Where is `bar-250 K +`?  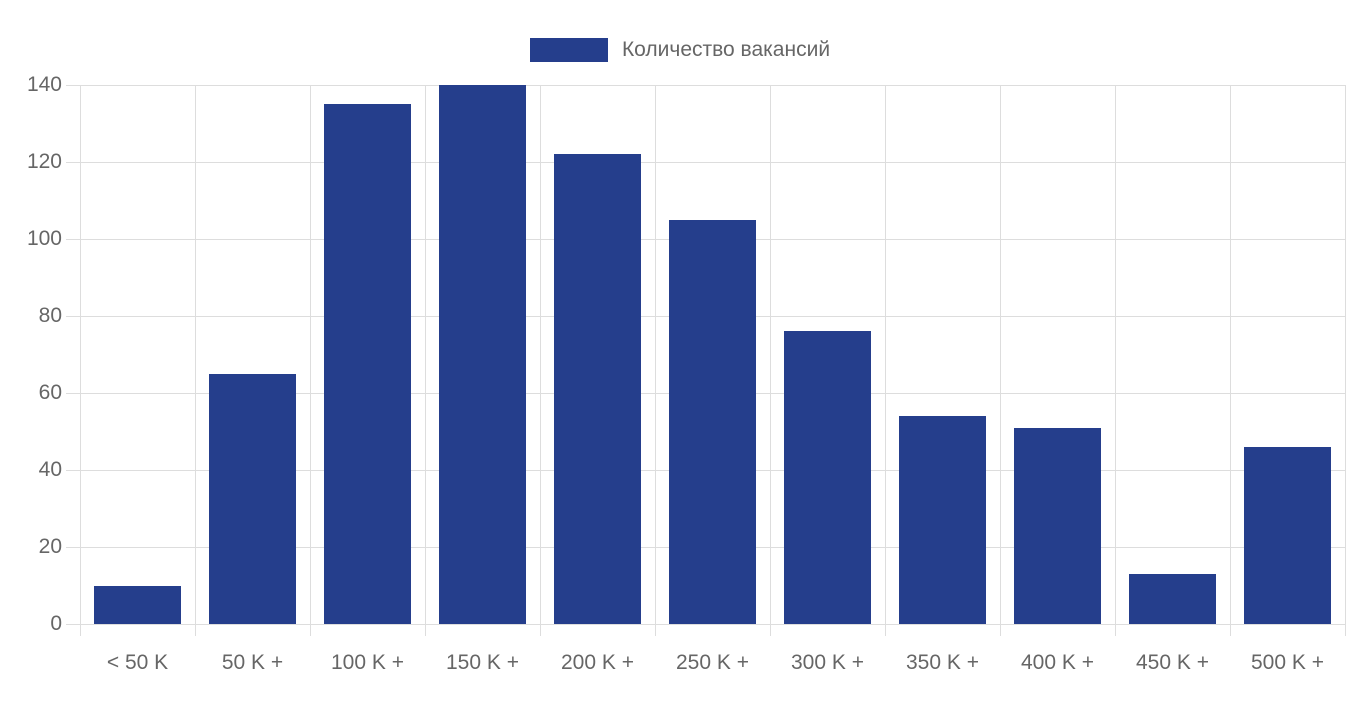 bar-250 K + is located at coordinates (712, 421).